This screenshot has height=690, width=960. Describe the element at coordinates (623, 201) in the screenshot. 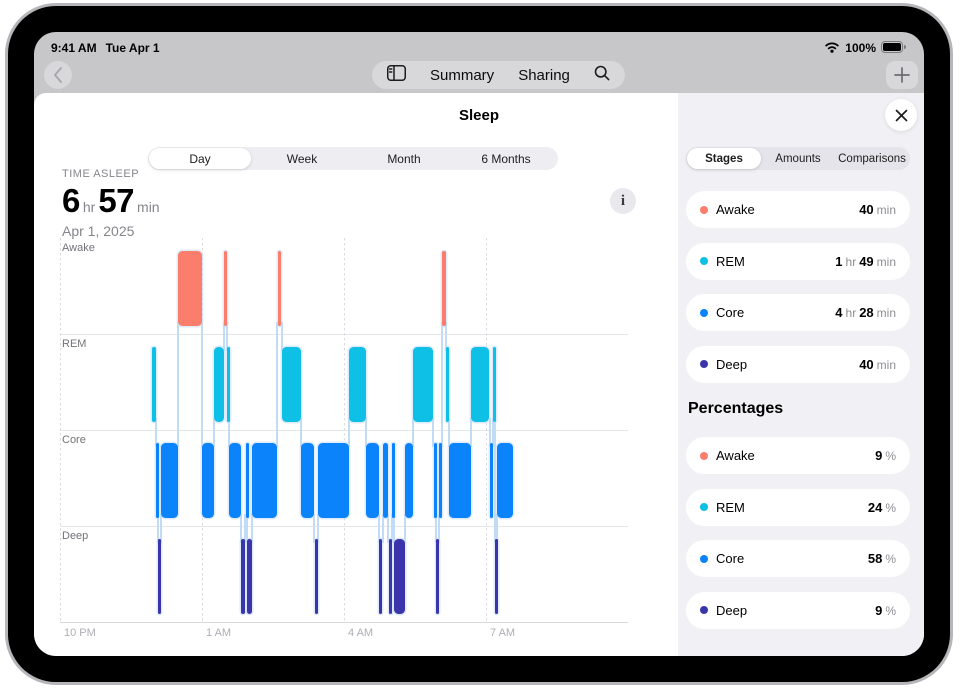

I see `info-icon: i` at that location.